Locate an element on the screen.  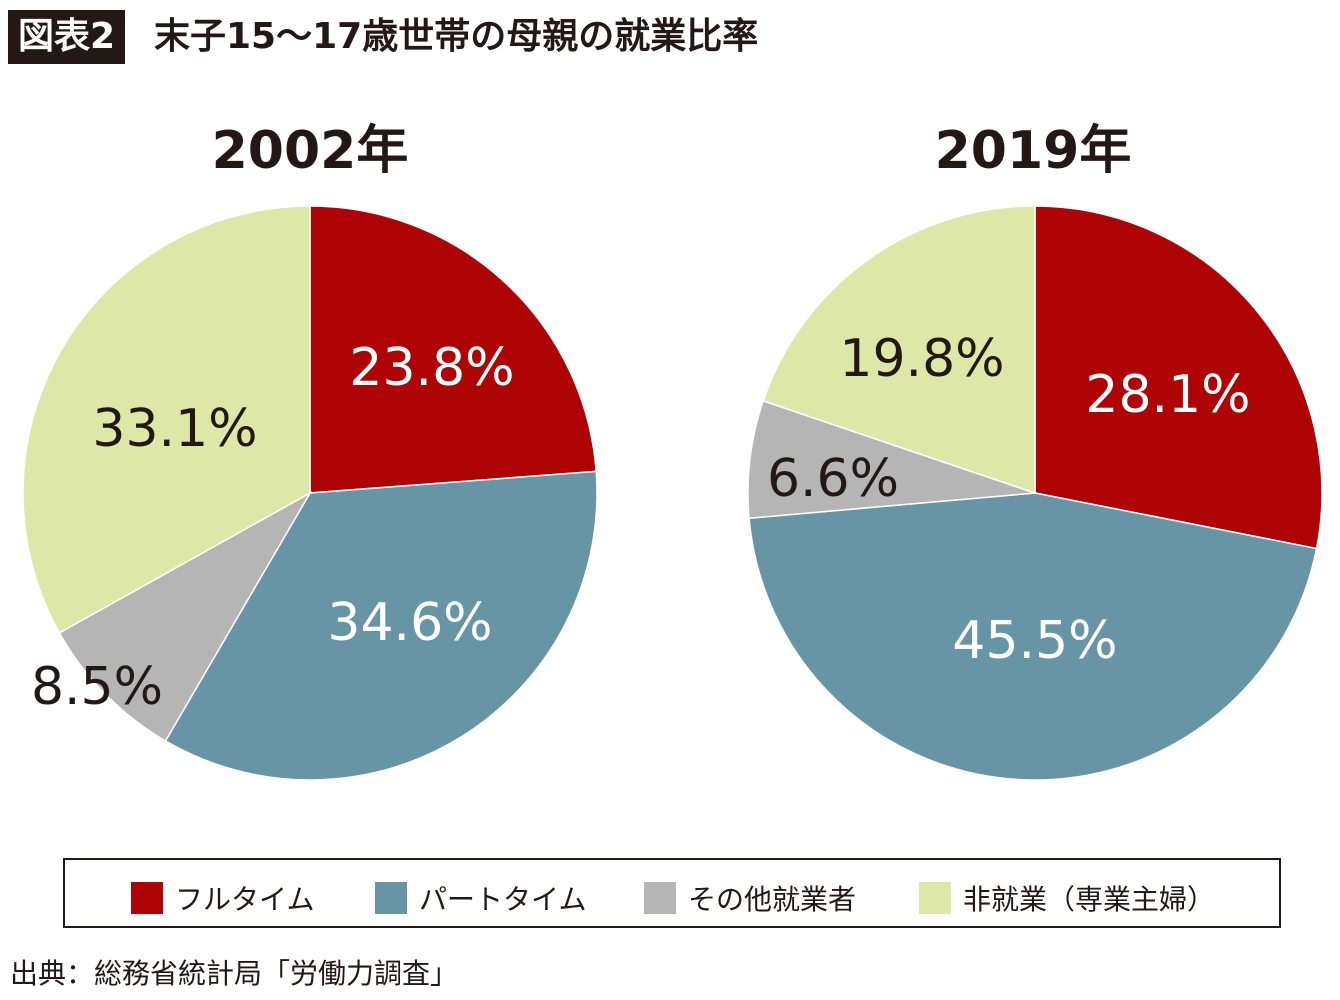
legend-item-parttime: パートタイム is located at coordinates (480, 898).